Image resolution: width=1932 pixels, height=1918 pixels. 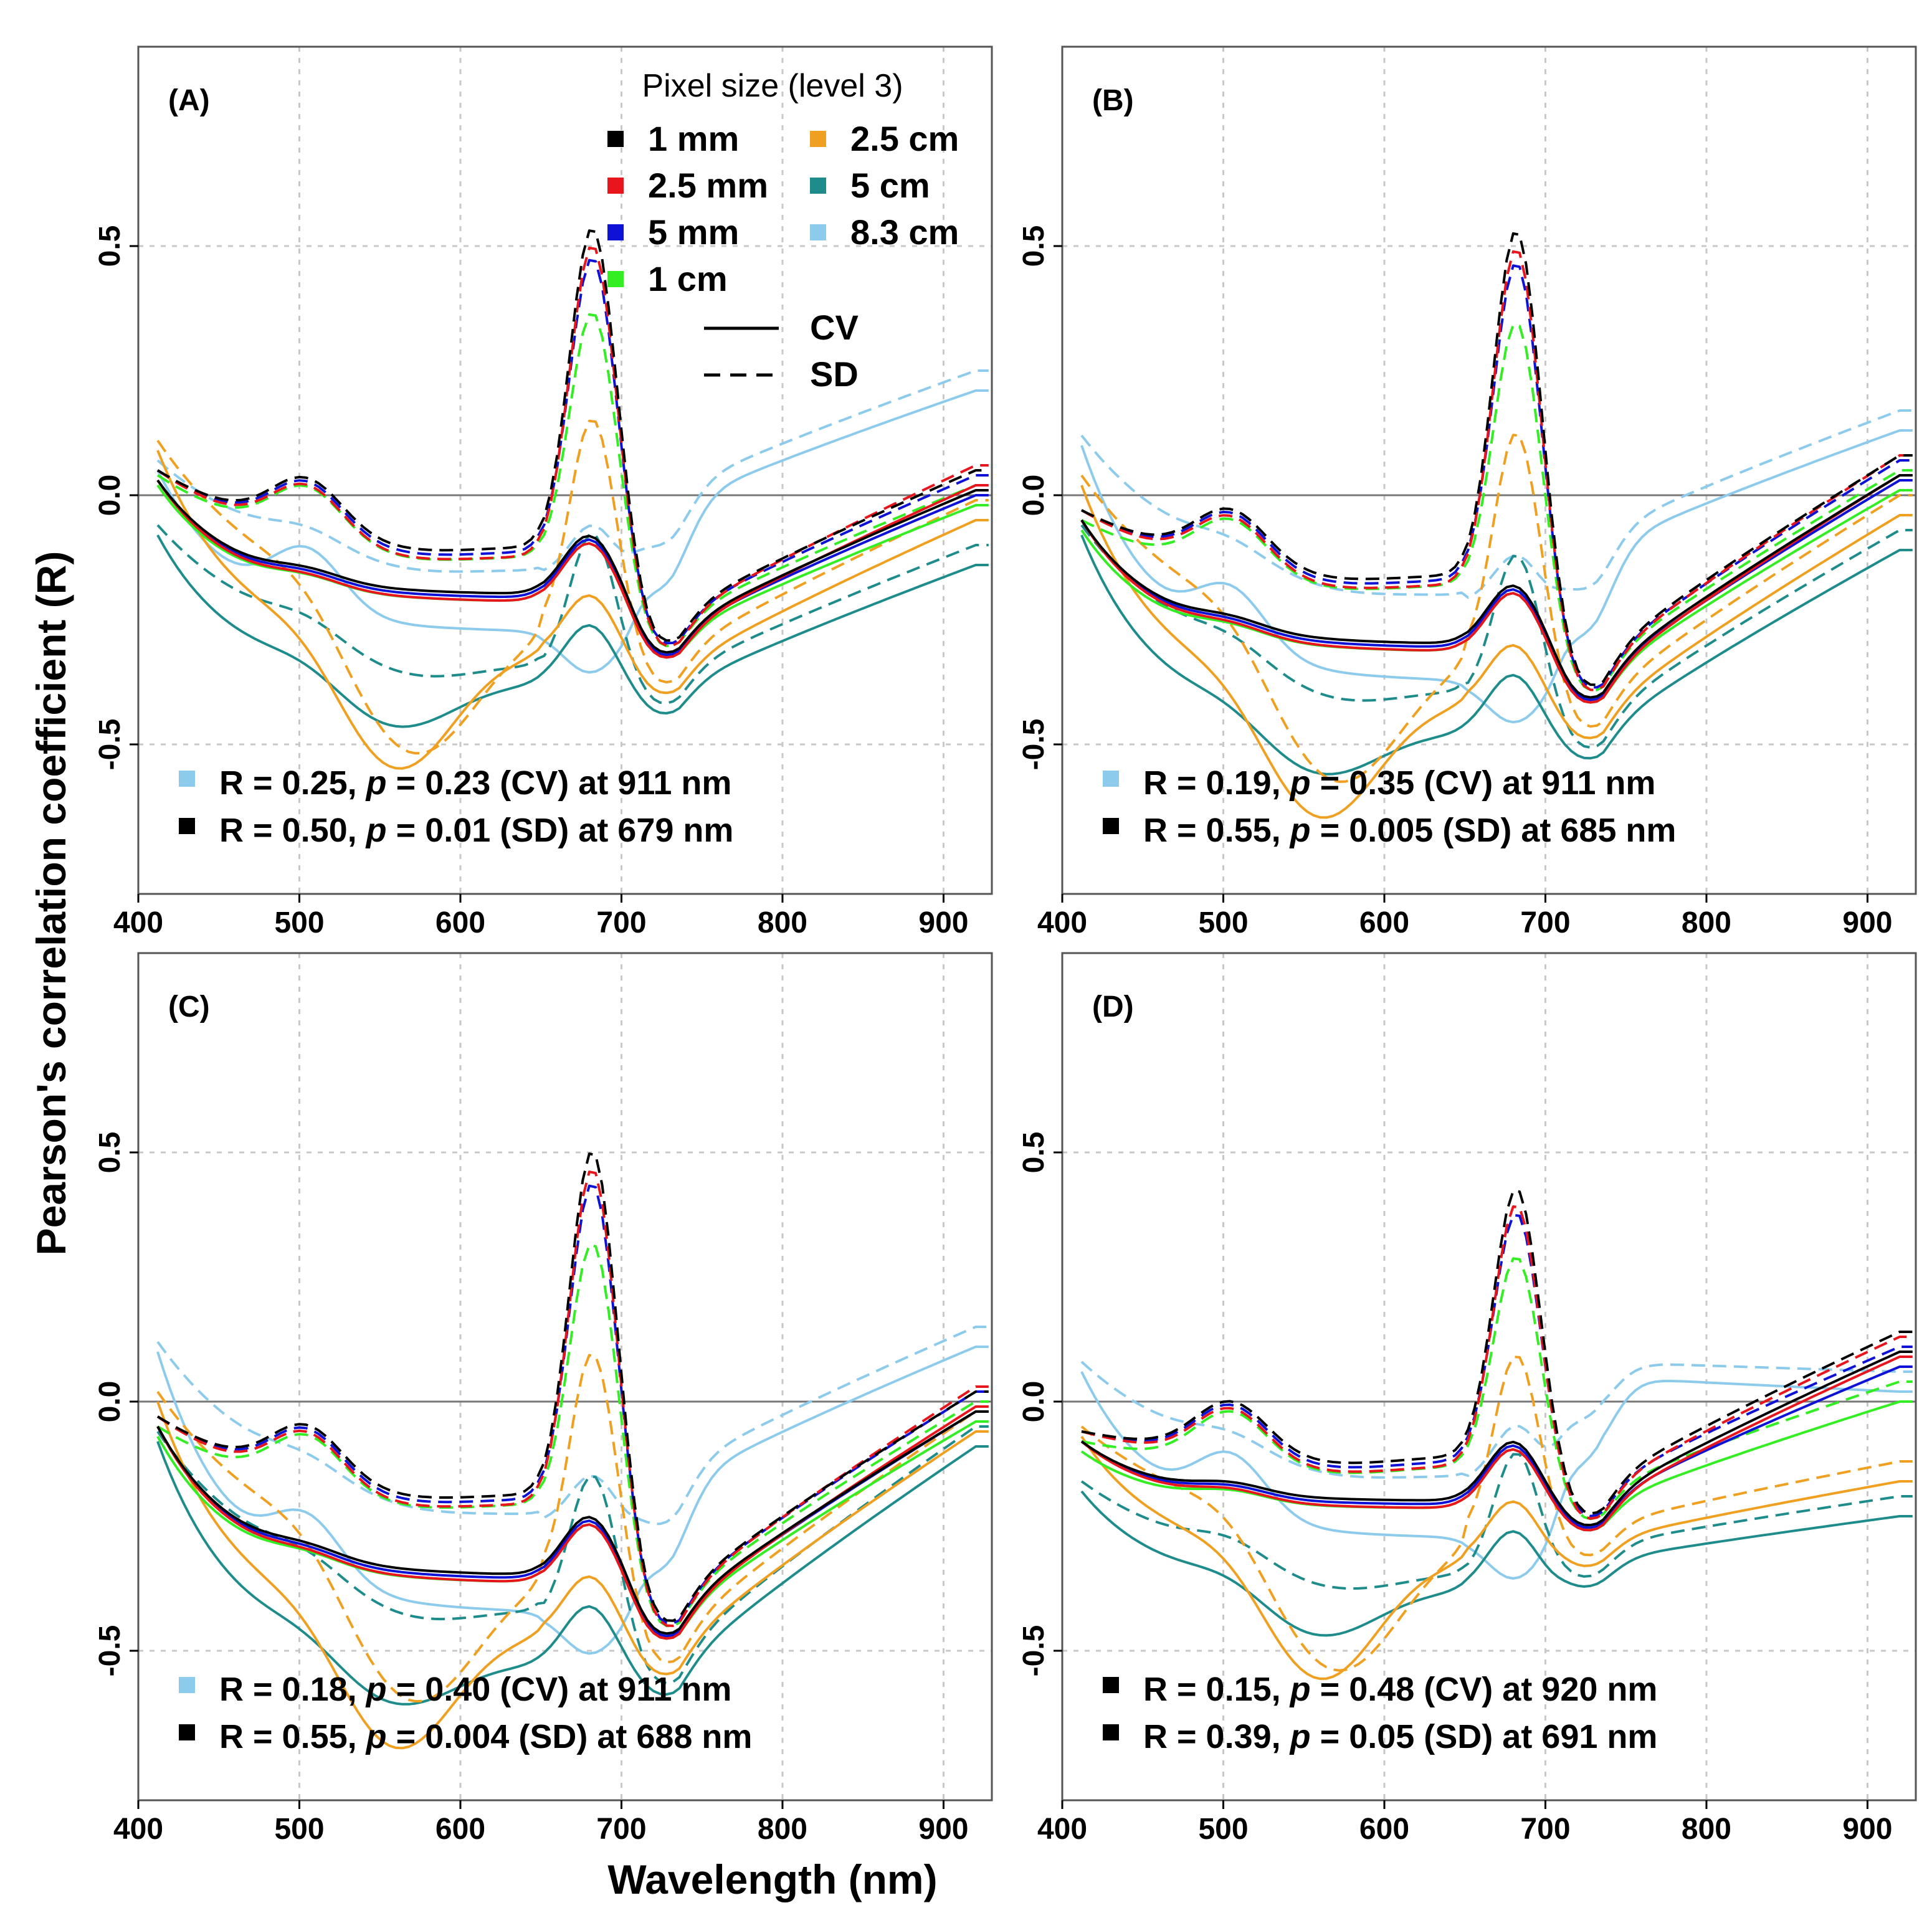 What do you see at coordinates (1400, 1689) in the screenshot?
I see `annotation-text: R = 0.15, p = 0.48 (CV) at 920 nm` at bounding box center [1400, 1689].